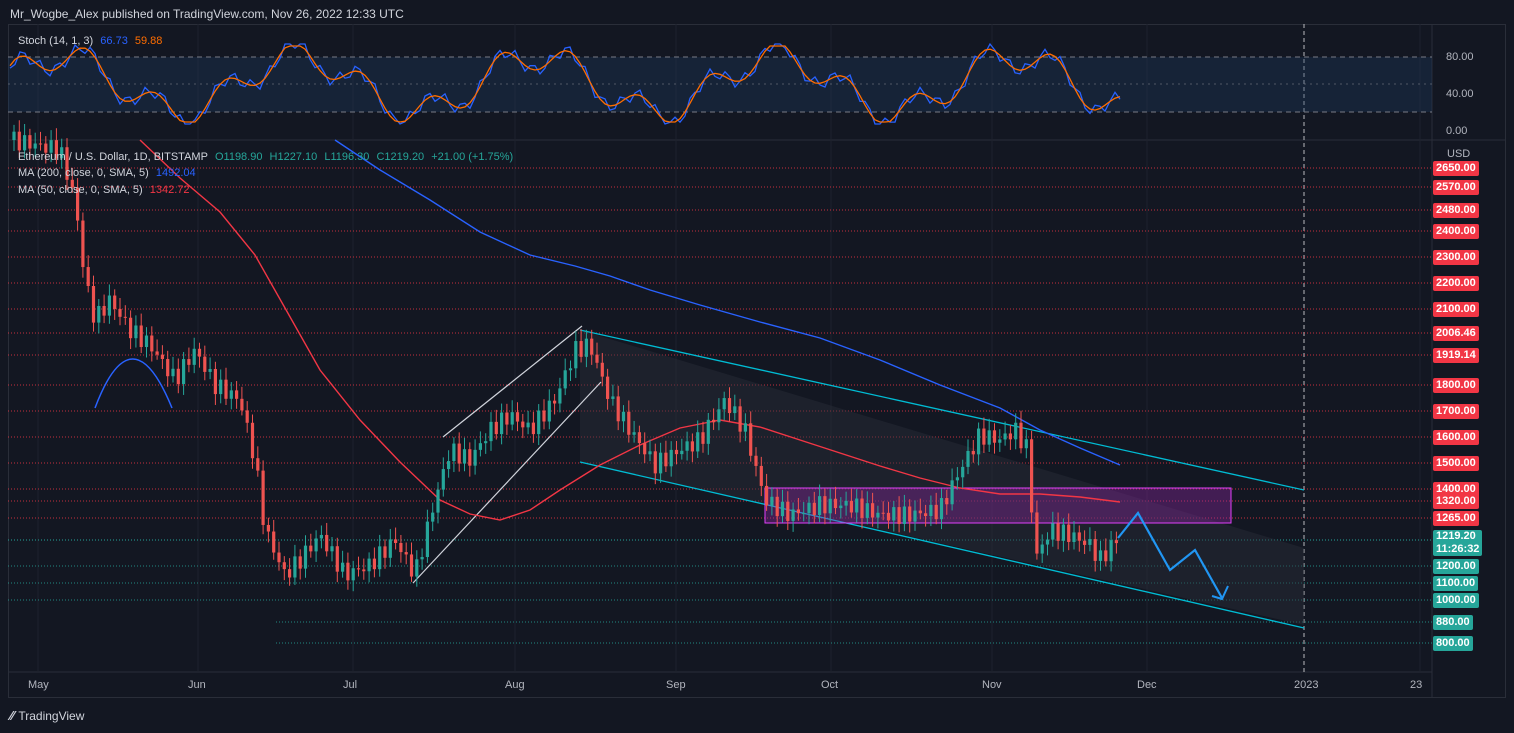 The image size is (1514, 733). Describe the element at coordinates (1306, 685) in the screenshot. I see `time-axis-label: 2023` at that location.